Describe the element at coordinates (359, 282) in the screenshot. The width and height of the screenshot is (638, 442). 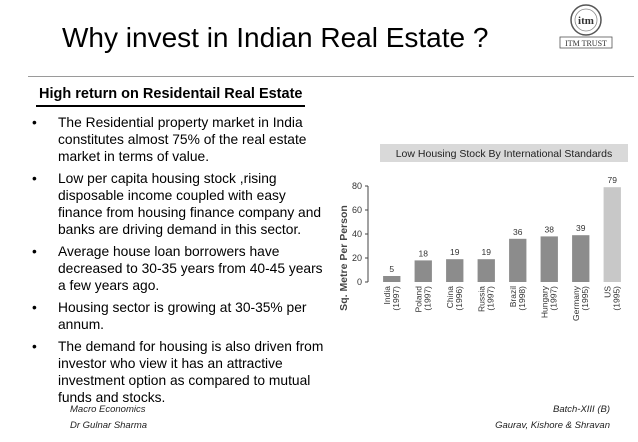
I see `y-tick-label: 0` at that location.